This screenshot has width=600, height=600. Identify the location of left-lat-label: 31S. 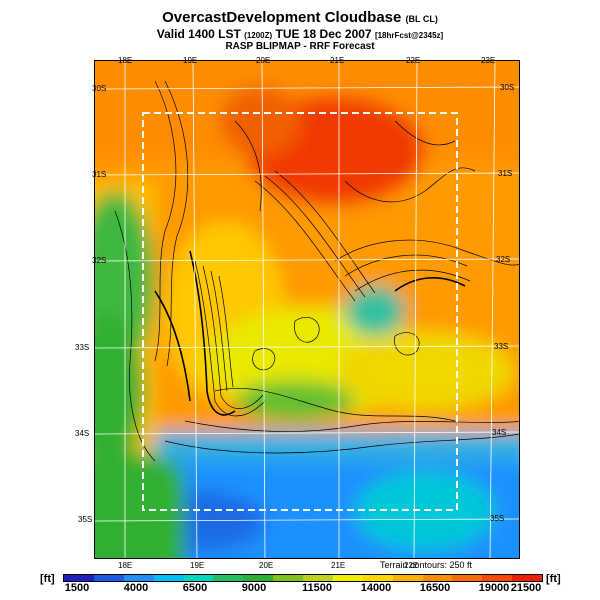
(99, 174).